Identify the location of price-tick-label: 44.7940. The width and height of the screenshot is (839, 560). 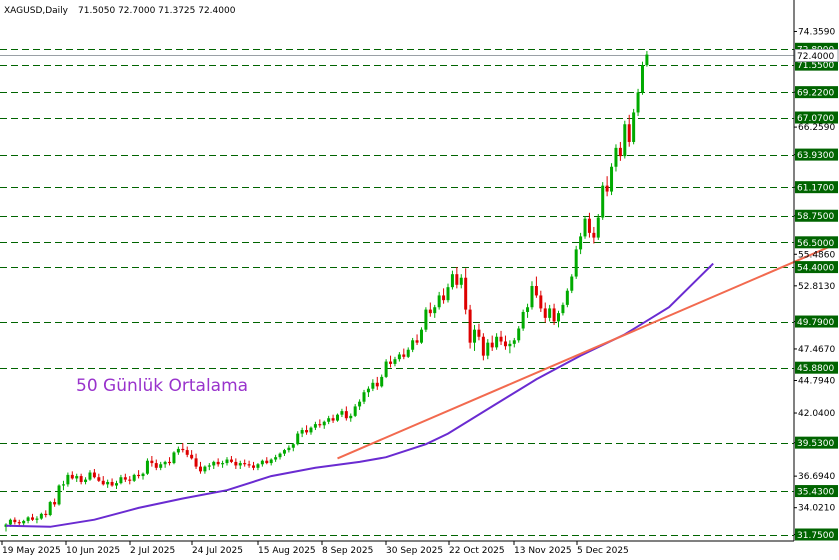
(816, 382).